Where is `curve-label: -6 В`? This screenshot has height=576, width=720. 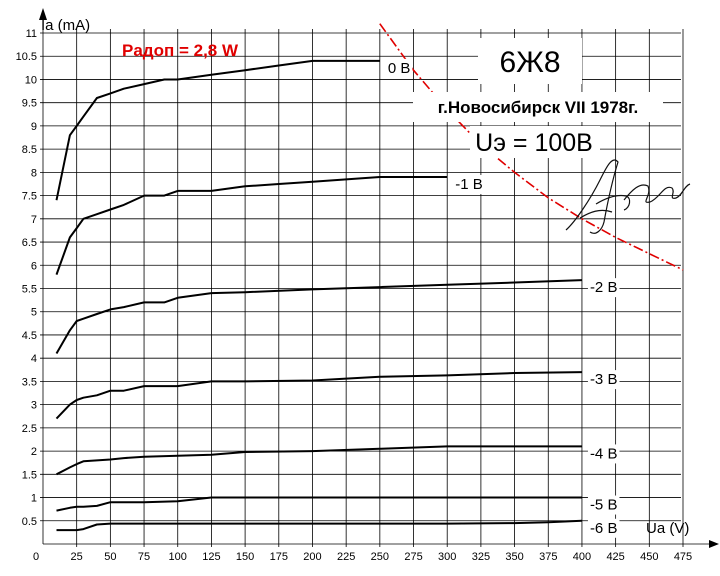
curve-label: -6 В is located at coordinates (604, 528).